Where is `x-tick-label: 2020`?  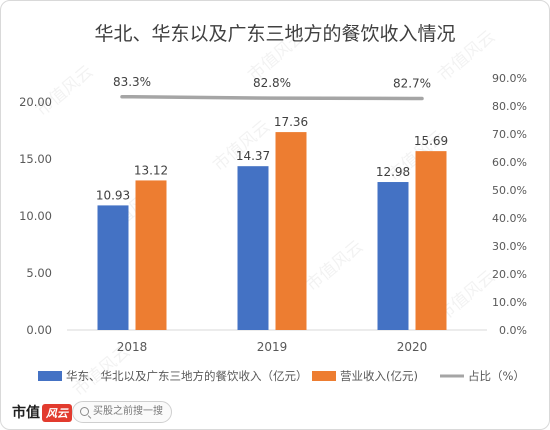
x-tick-label: 2020 is located at coordinates (412, 347).